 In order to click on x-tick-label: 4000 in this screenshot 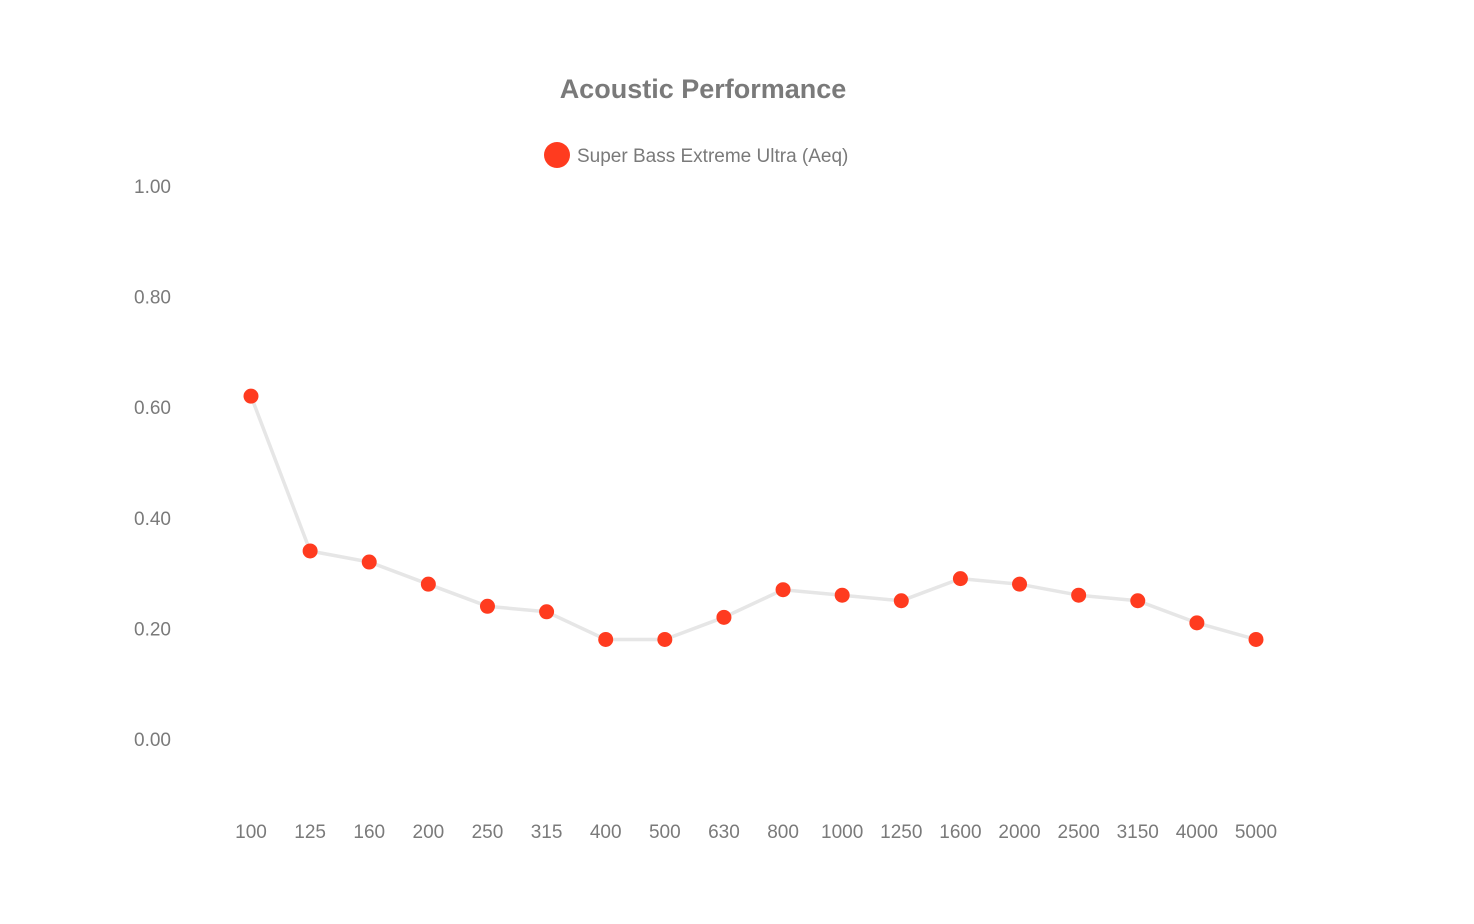, I will do `click(1197, 832)`.